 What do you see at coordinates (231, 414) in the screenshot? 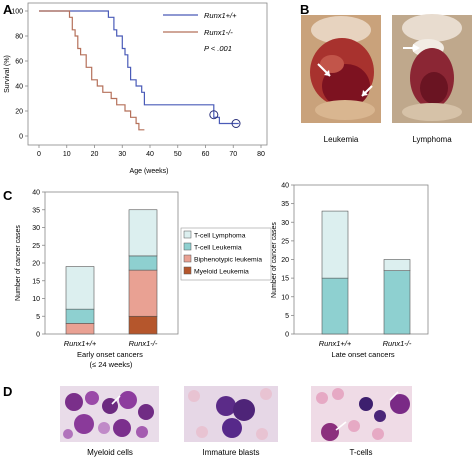
I see `immature-blasts-image` at bounding box center [231, 414].